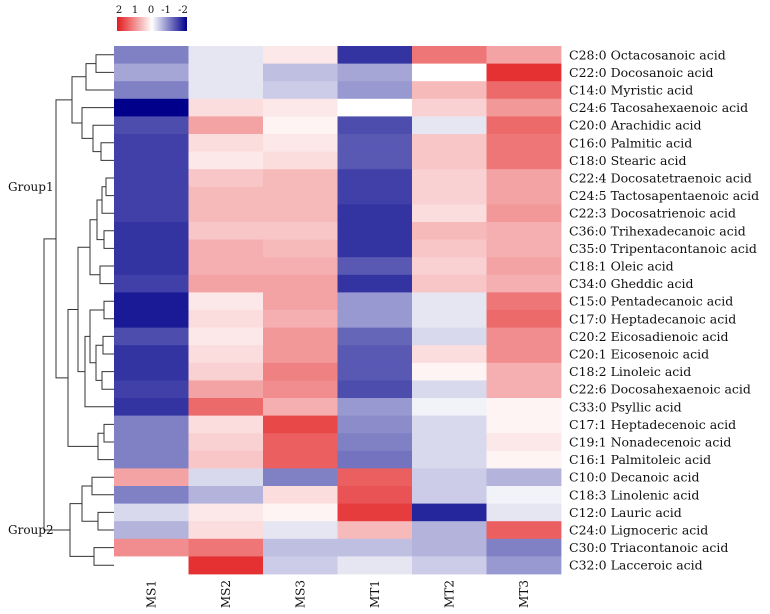 The height and width of the screenshot is (614, 770). I want to click on row-label: C35:0 Tripentacontanoic acid, so click(663, 248).